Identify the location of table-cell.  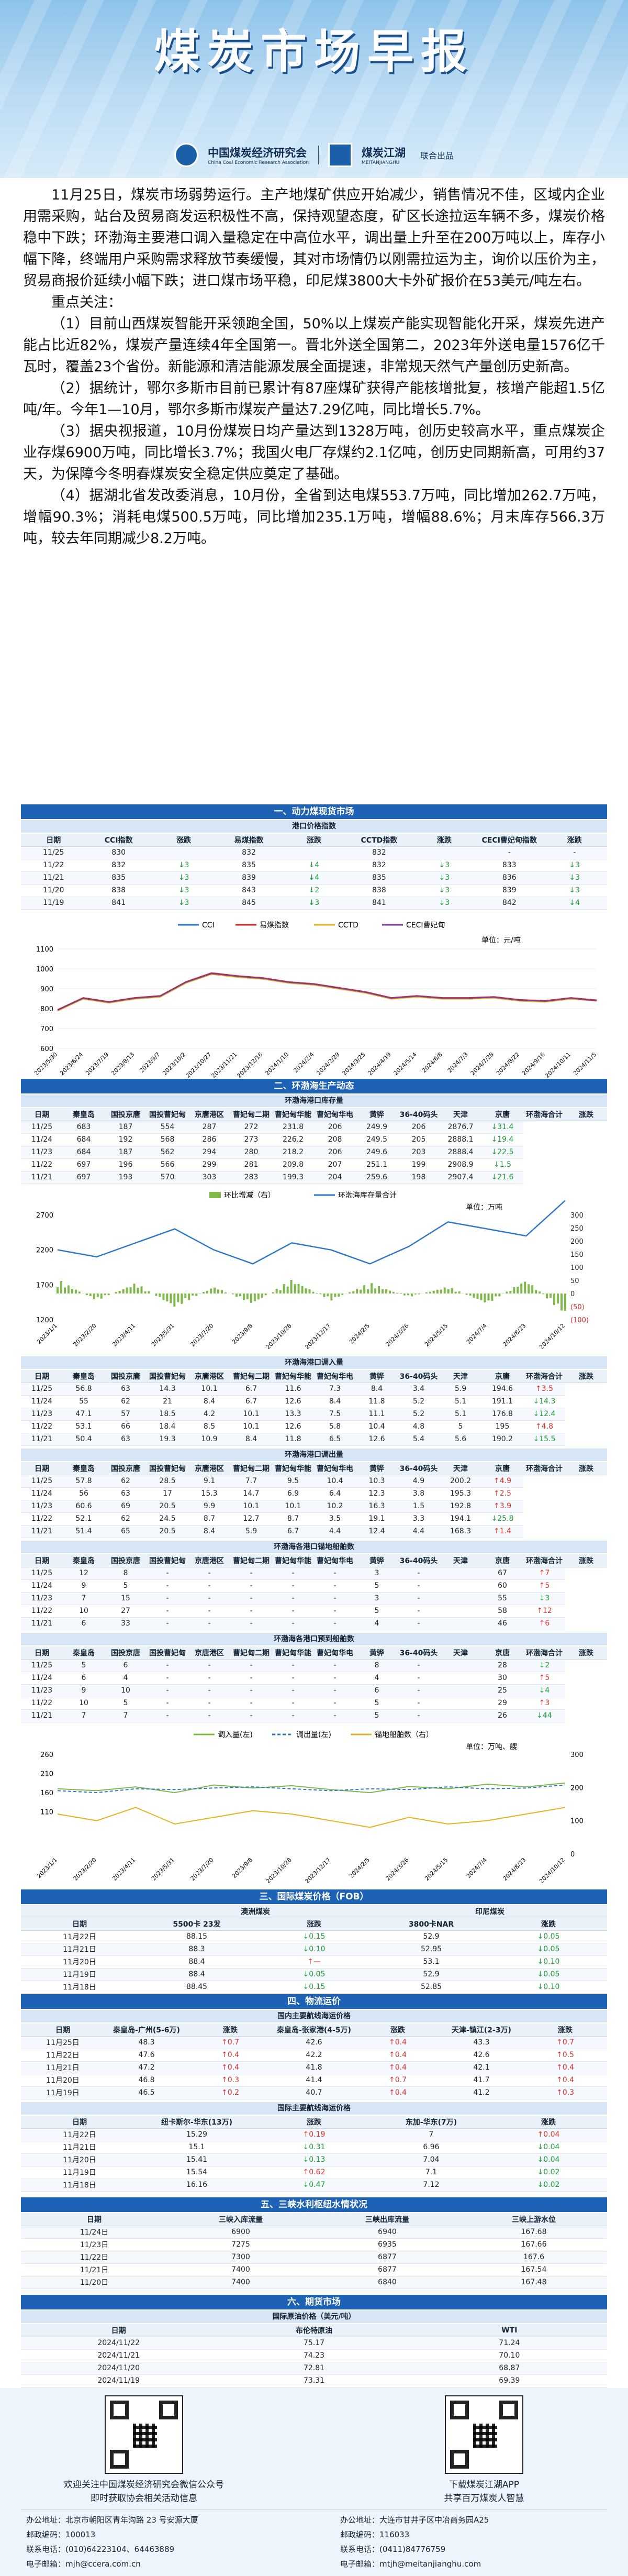
(460, 1703).